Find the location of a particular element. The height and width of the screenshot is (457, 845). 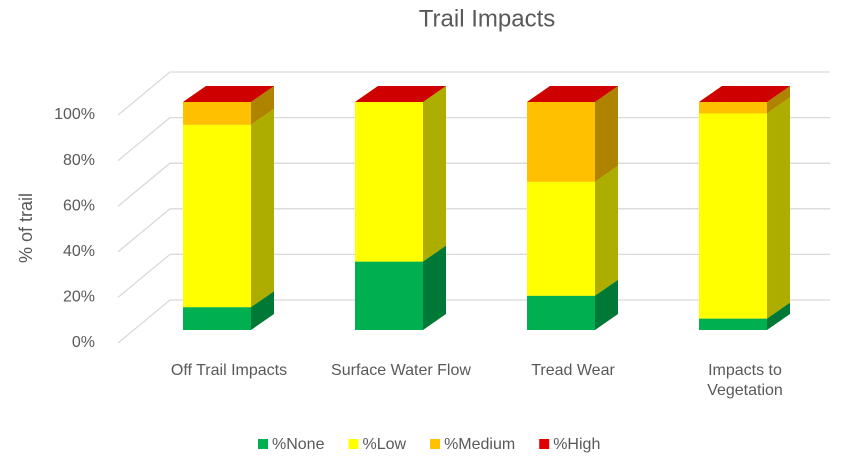

x-tick-label: Tread Wear is located at coordinates (573, 370).